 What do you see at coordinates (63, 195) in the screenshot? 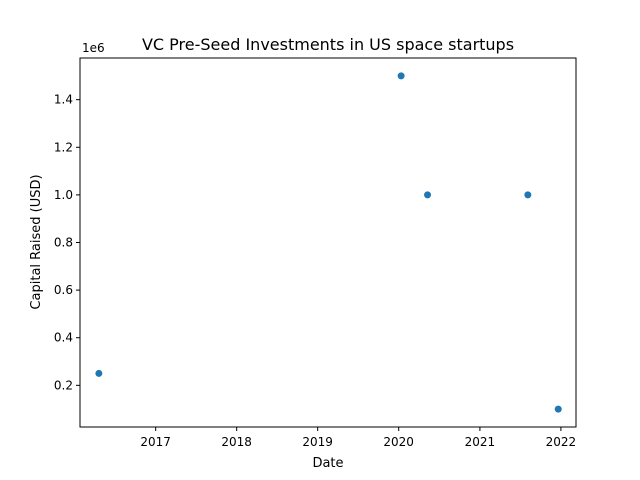
I see `y-tick-label: 1.0` at bounding box center [63, 195].